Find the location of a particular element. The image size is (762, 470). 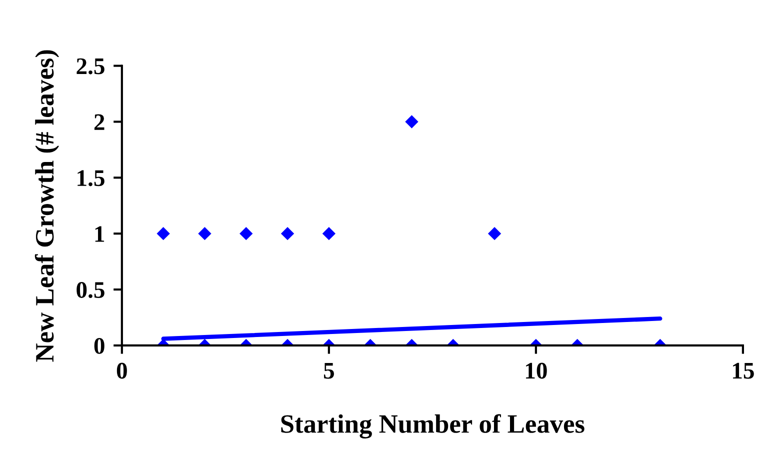

x-axis-title: Starting Number of Leaves is located at coordinates (432, 426).